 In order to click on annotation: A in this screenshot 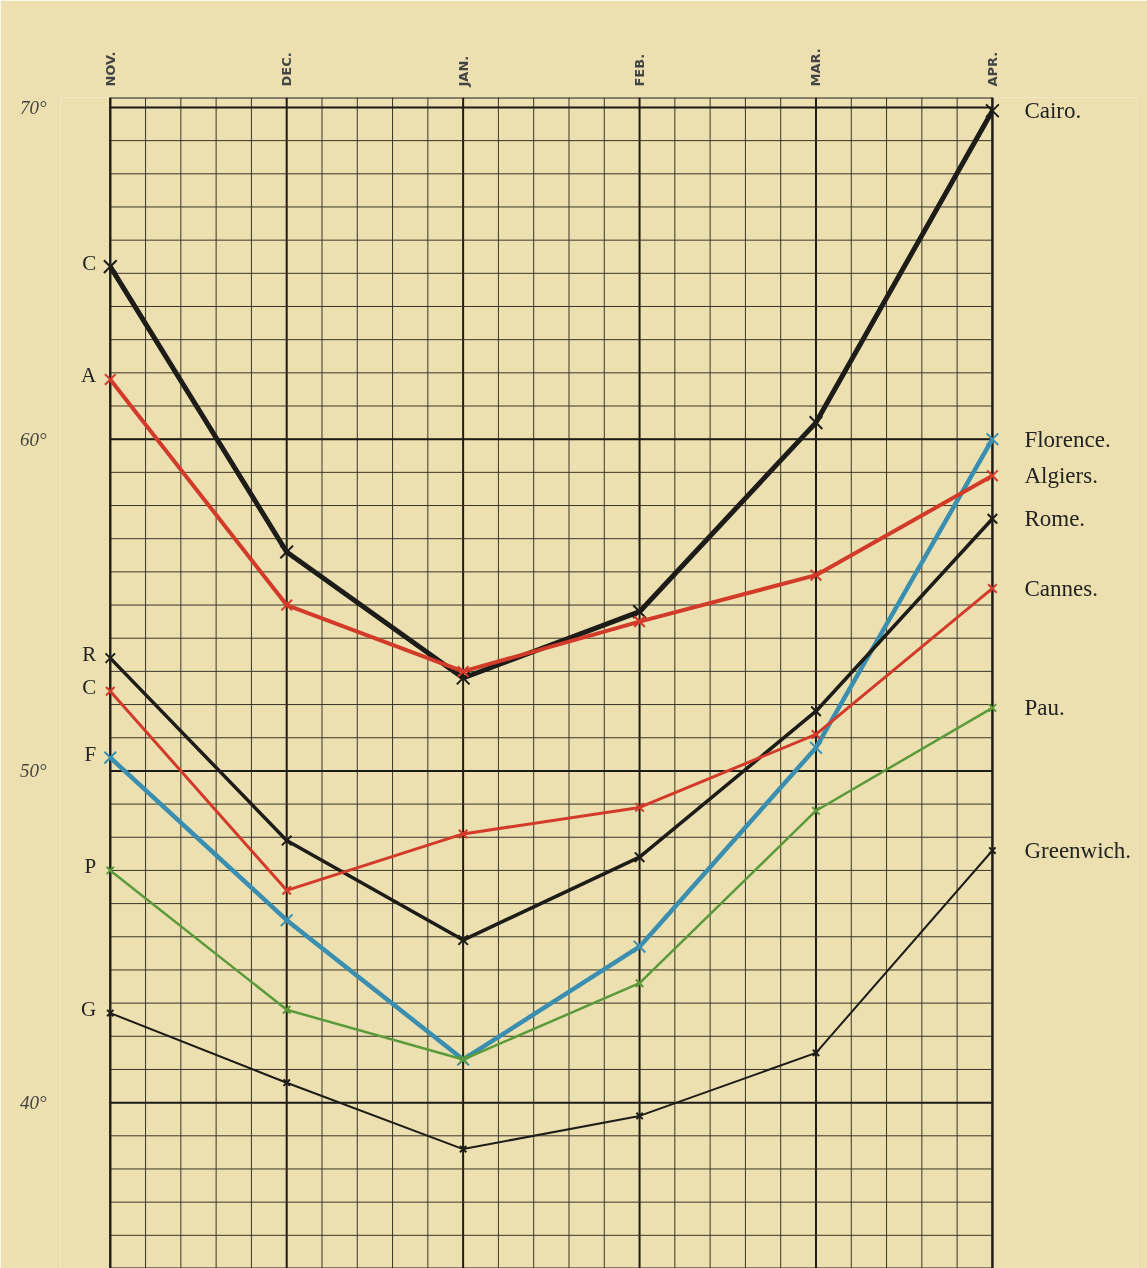, I will do `click(89, 375)`.